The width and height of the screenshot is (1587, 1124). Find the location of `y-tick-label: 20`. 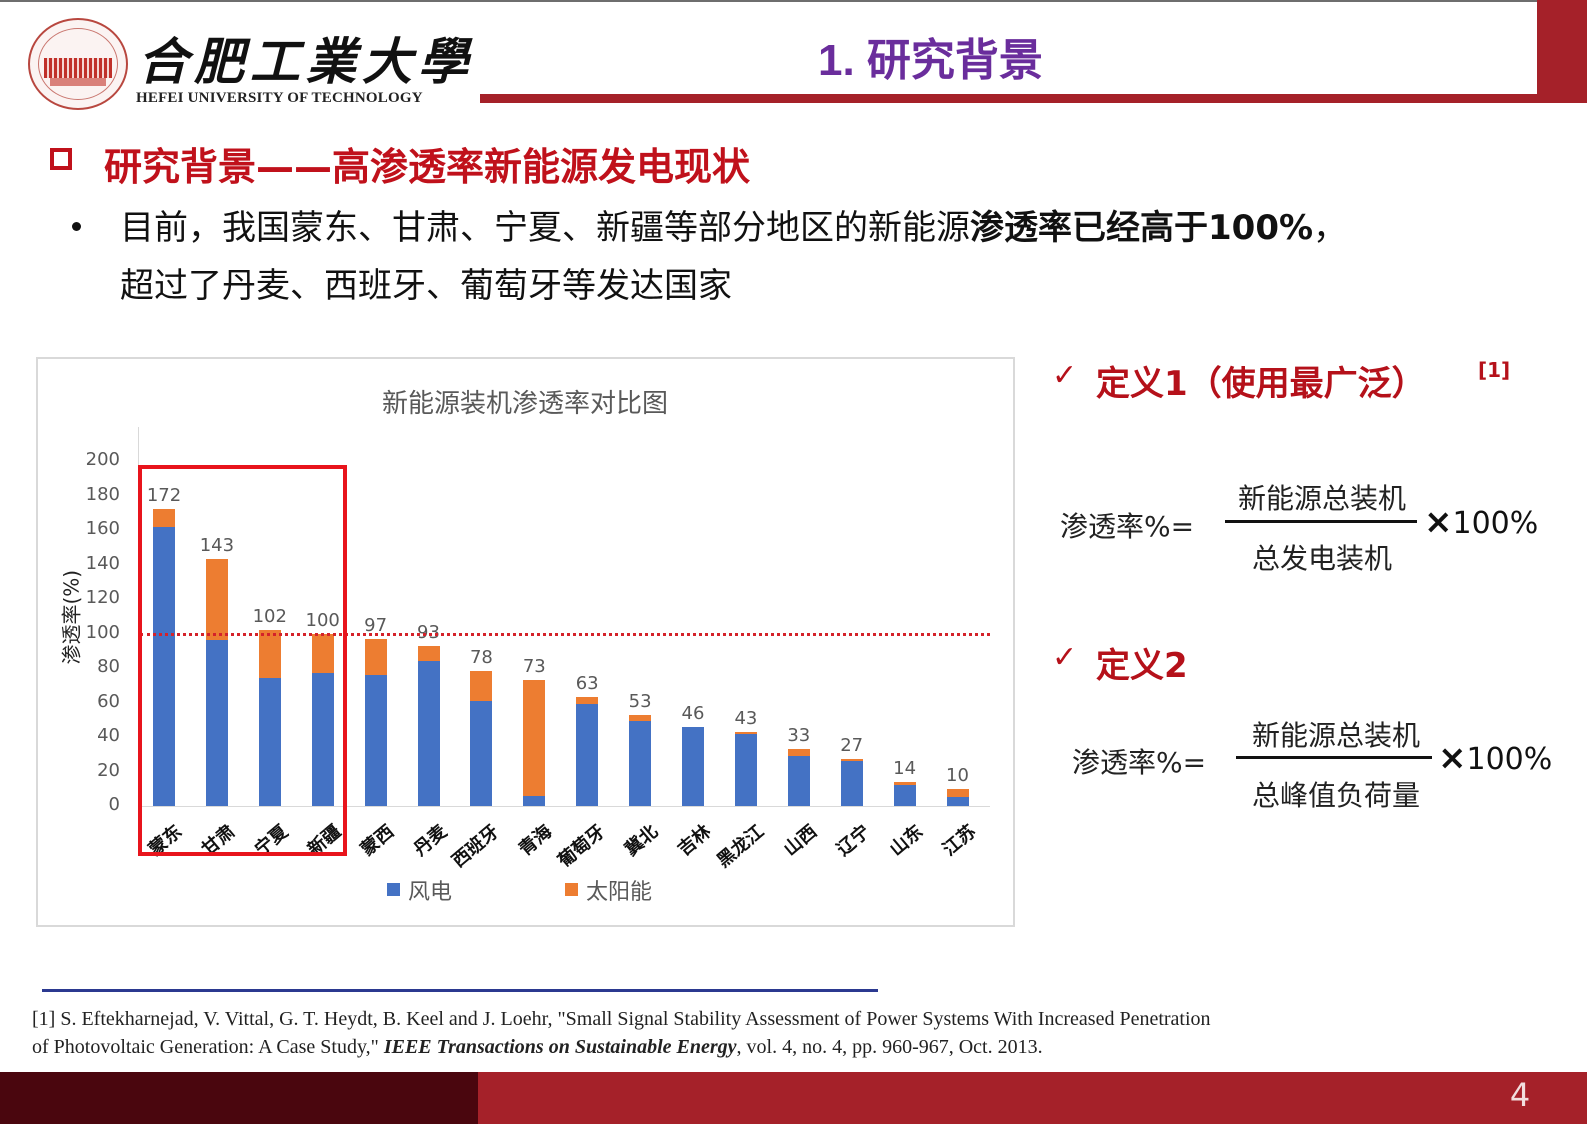

y-tick-label: 20 is located at coordinates (108, 770).